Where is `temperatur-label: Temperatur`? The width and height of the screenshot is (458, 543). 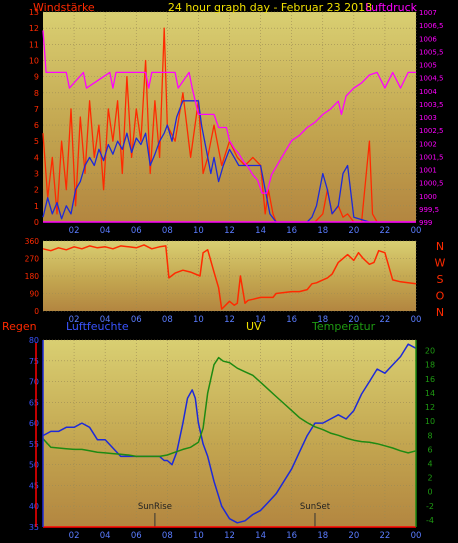 temperatur-label: Temperatur is located at coordinates (343, 326).